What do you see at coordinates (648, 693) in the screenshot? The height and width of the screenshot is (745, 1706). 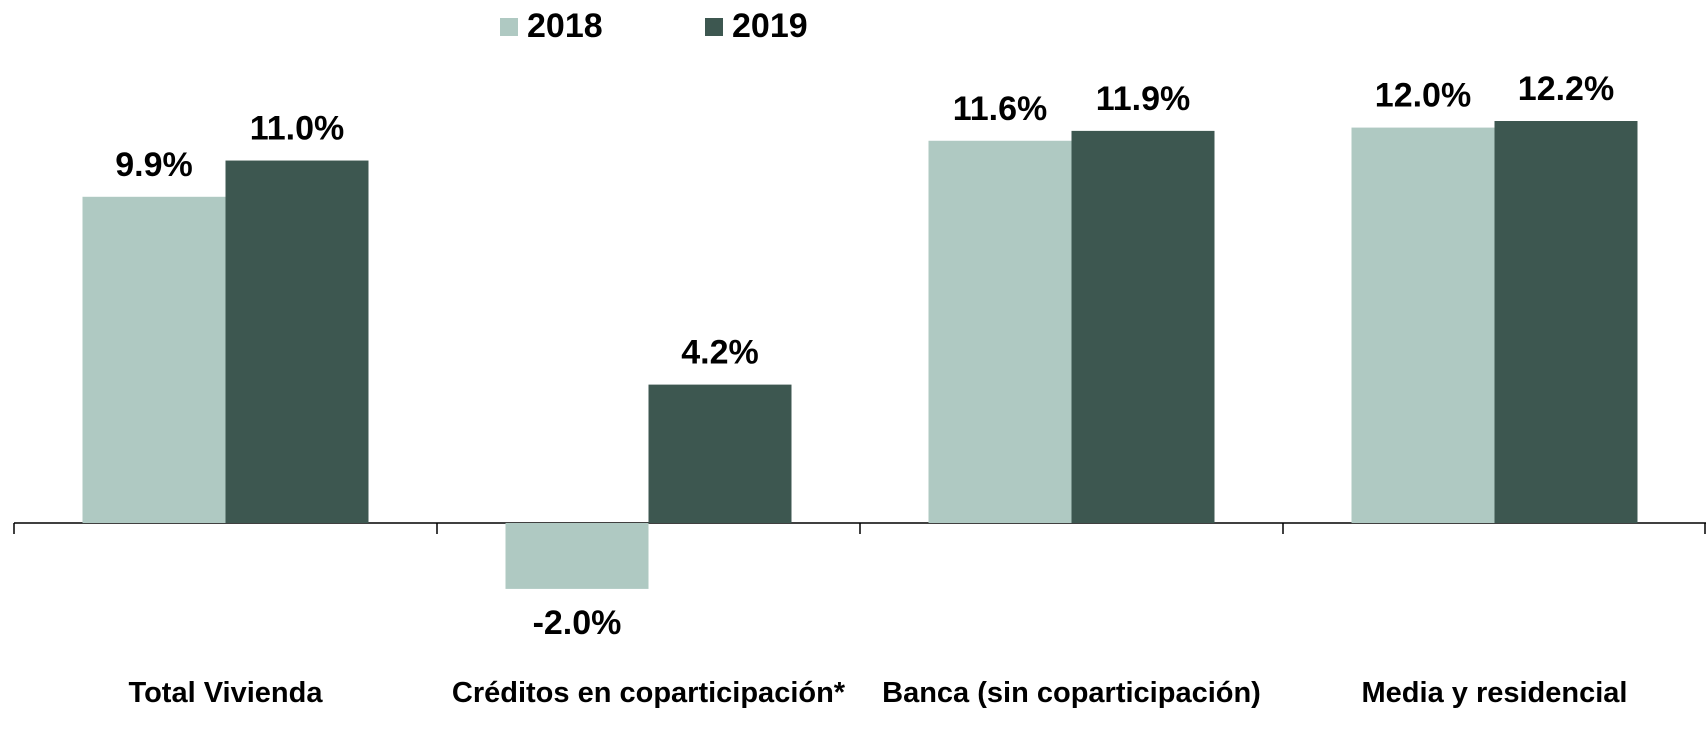 I see `x-tick-label: Créditos en coparticipación*` at bounding box center [648, 693].